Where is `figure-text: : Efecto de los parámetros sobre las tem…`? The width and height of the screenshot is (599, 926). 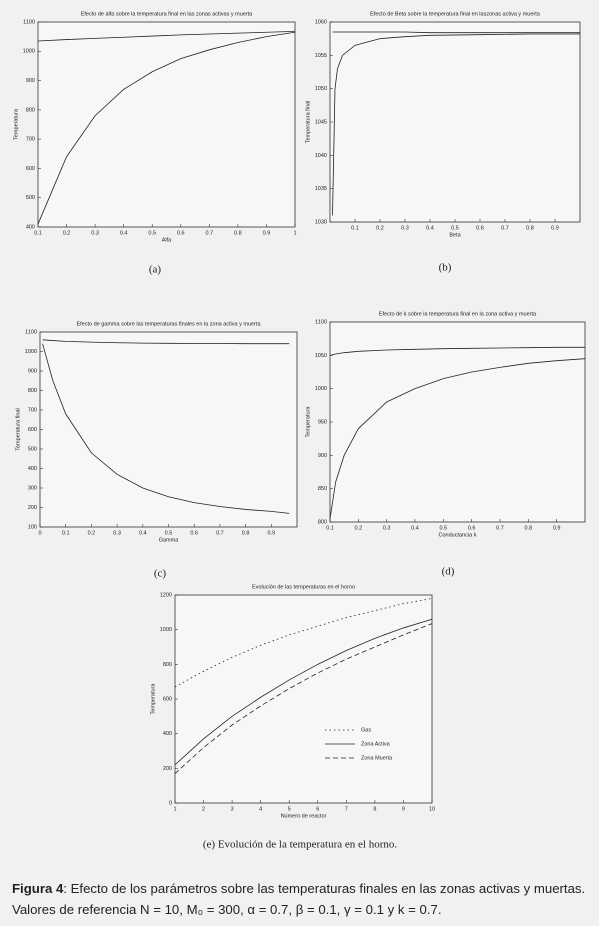 figure-text: : Efecto de los parámetros sobre las tem… is located at coordinates (299, 899).